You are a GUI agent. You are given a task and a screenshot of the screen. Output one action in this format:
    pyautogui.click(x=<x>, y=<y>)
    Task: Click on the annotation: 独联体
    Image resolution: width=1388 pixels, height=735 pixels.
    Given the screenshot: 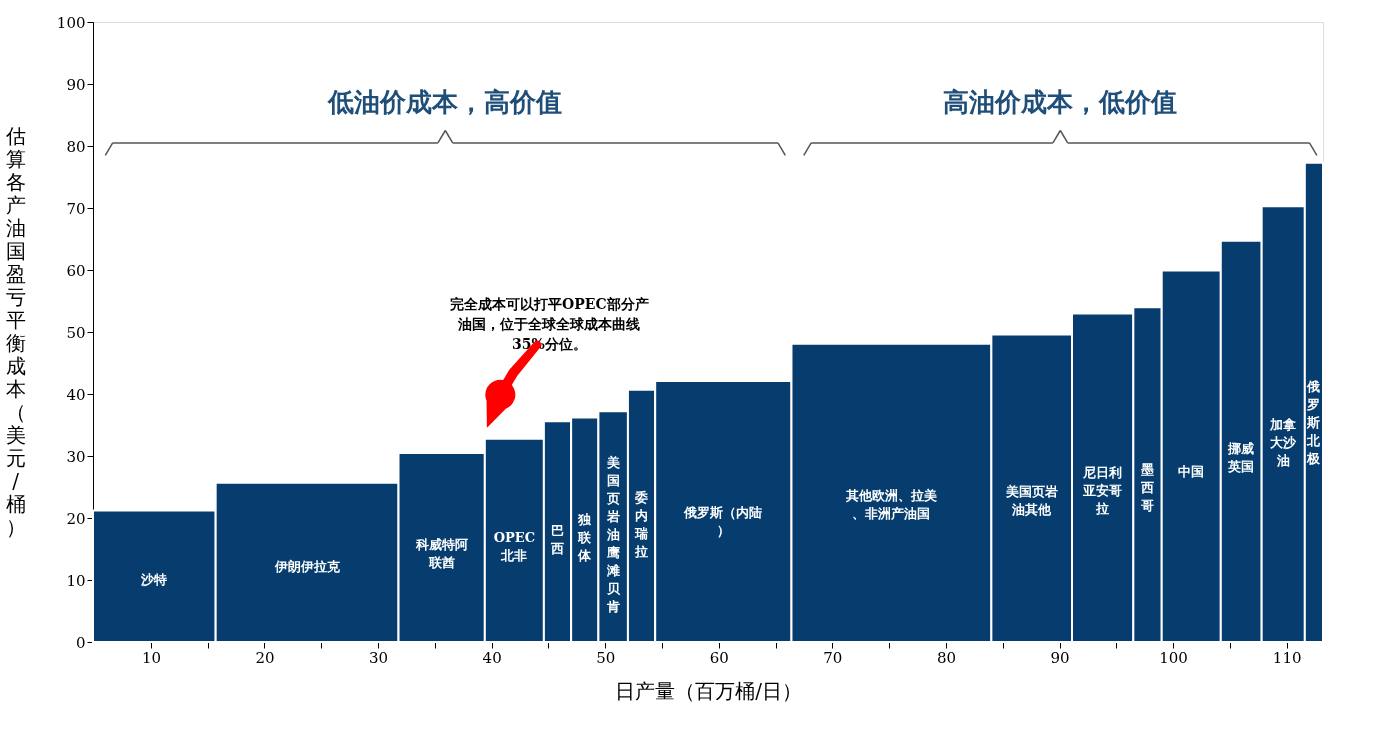 What is the action you would take?
    pyautogui.click(x=585, y=537)
    